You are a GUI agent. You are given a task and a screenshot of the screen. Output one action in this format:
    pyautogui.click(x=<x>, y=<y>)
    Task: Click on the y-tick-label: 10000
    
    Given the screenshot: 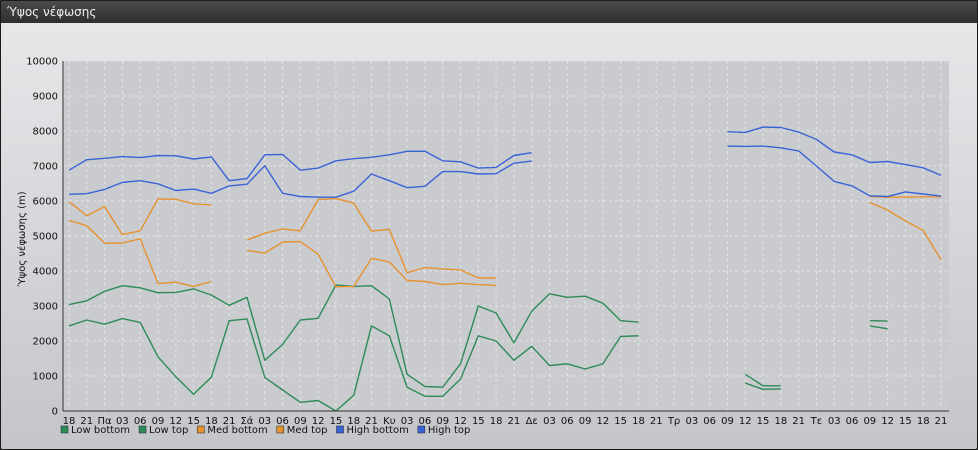 What is the action you would take?
    pyautogui.click(x=42, y=62)
    